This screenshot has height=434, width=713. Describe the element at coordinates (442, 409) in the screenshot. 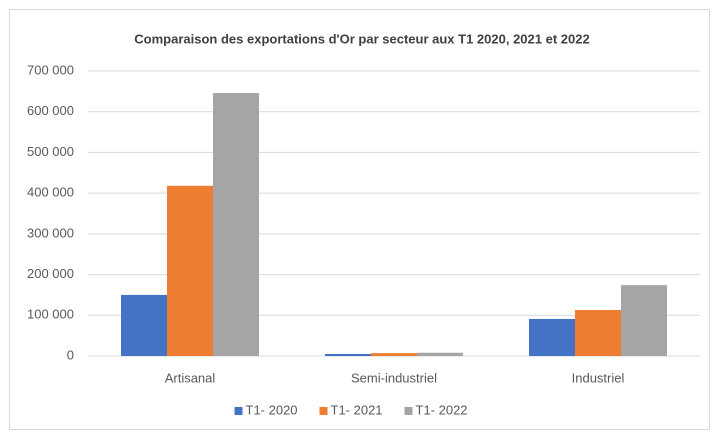

I see `legend-label: T1- 2022` at that location.